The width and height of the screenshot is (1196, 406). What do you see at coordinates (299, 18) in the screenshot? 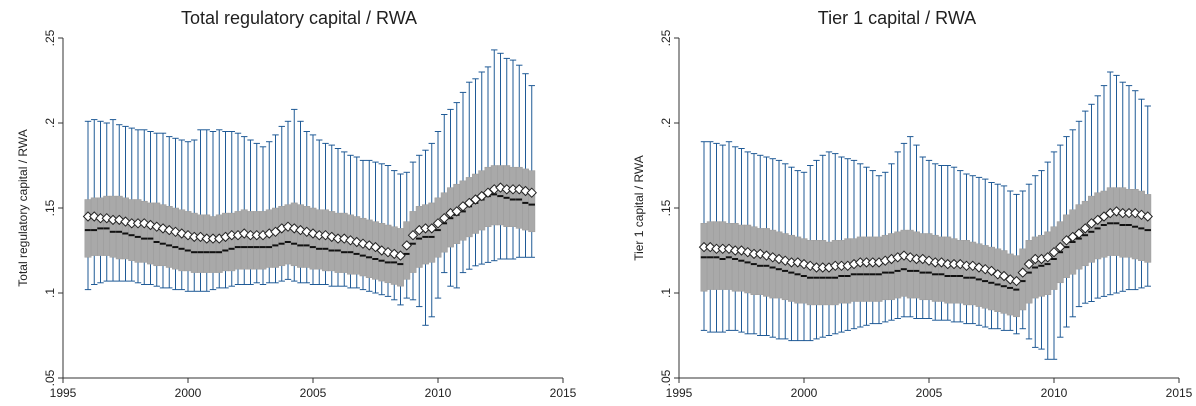
I see `chart-title: Total regulatory capital / RWA` at bounding box center [299, 18].